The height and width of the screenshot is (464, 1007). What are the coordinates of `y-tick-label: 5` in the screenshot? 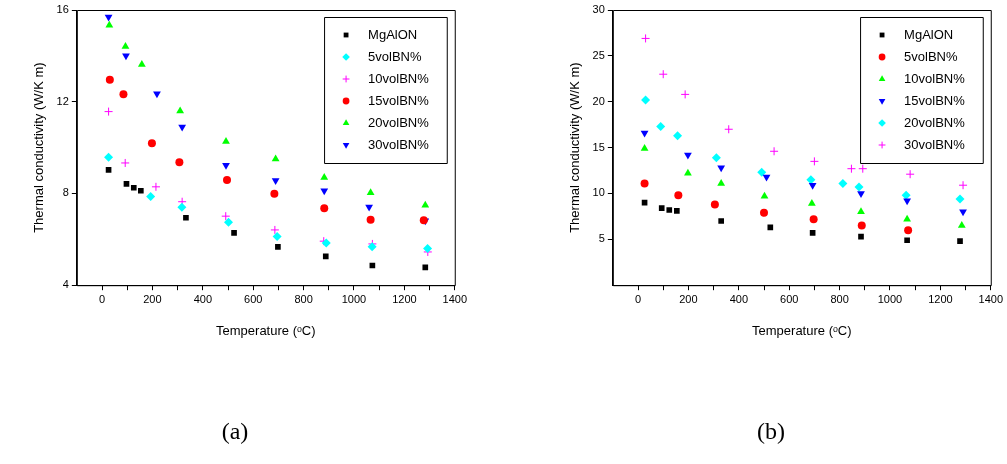 It's located at (601, 238).